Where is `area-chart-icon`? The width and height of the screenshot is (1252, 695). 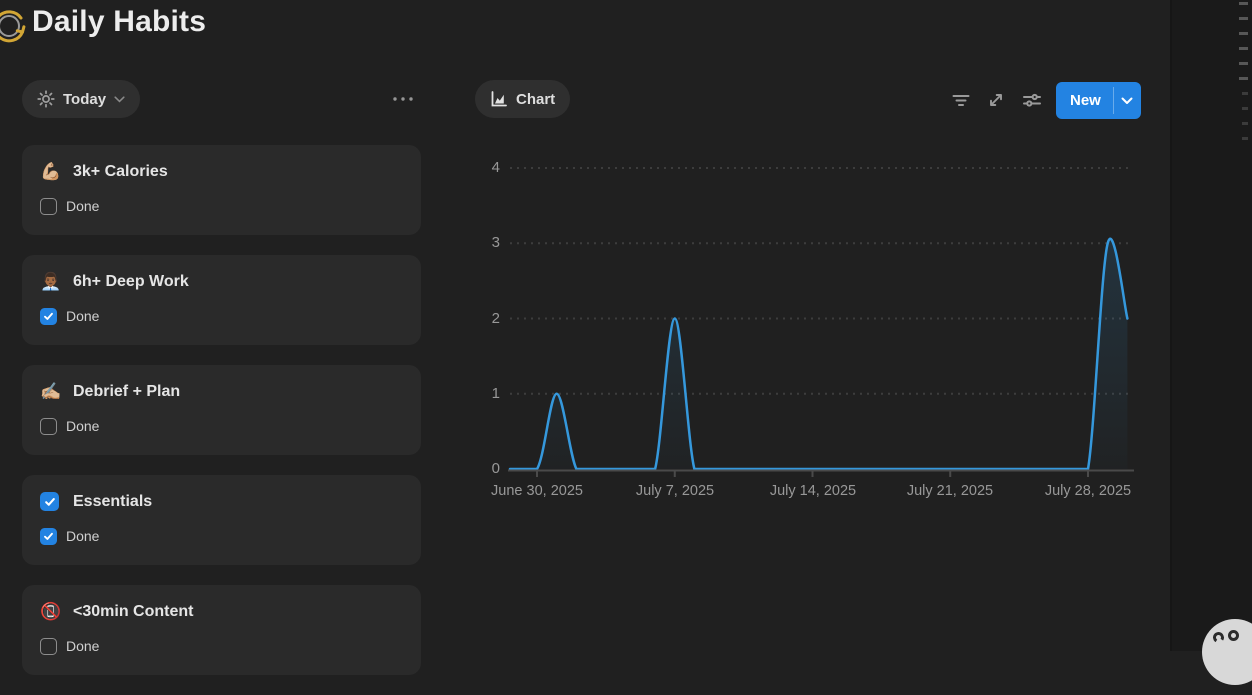
area-chart-icon is located at coordinates (499, 99).